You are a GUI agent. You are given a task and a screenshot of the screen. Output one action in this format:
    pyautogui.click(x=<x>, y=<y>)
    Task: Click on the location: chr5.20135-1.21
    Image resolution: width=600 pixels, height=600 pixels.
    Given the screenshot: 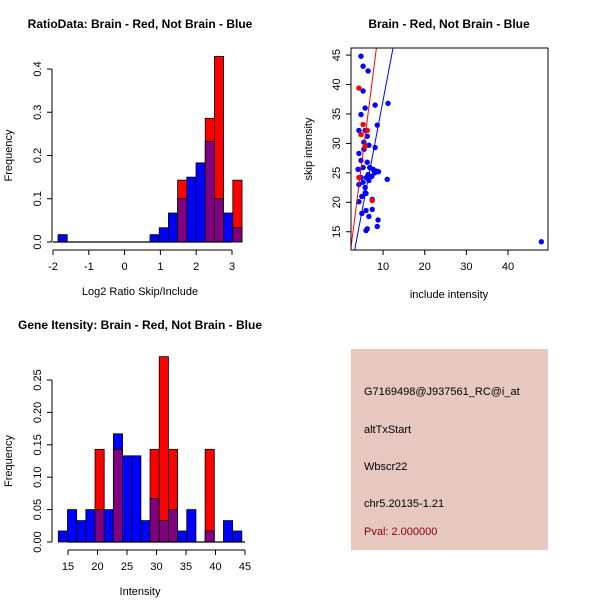 What is the action you would take?
    pyautogui.click(x=404, y=504)
    